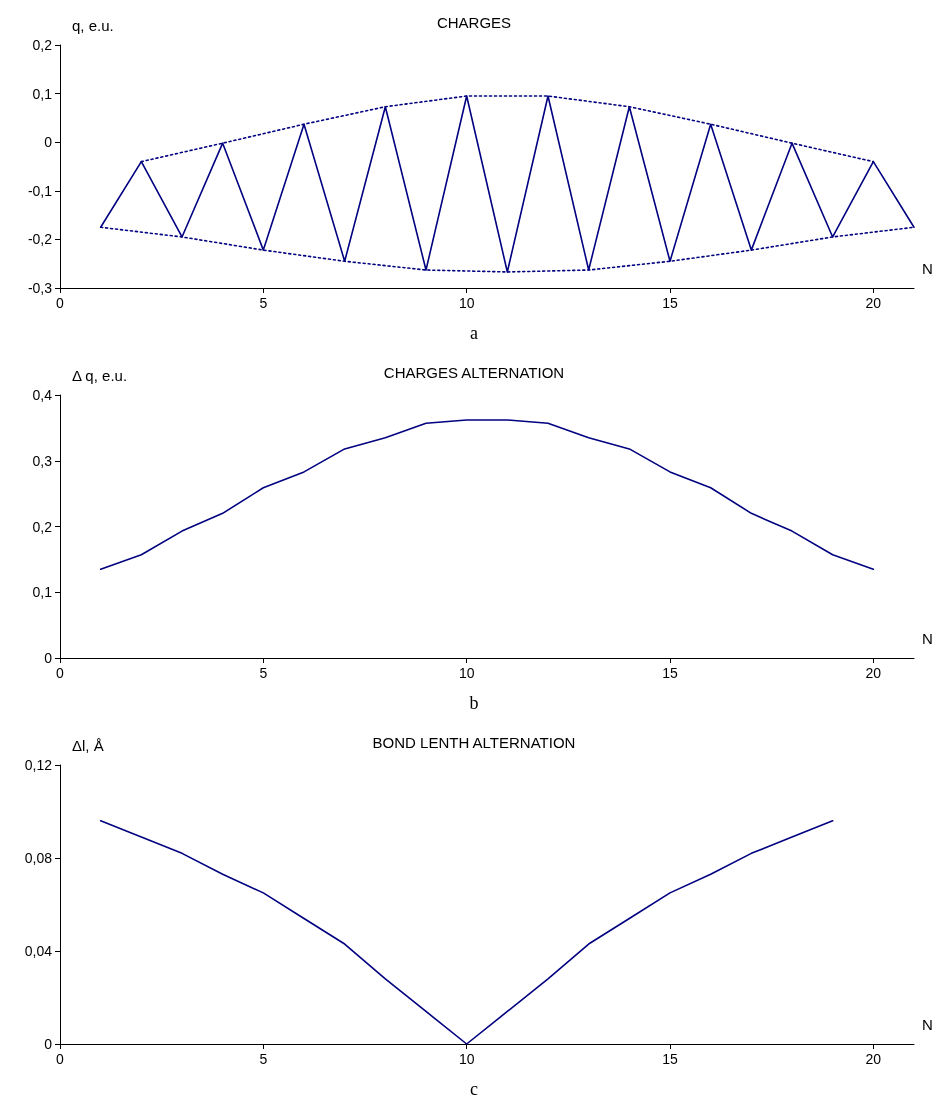 This screenshot has height=1106, width=948. I want to click on chart-title: CHARGES, so click(474, 22).